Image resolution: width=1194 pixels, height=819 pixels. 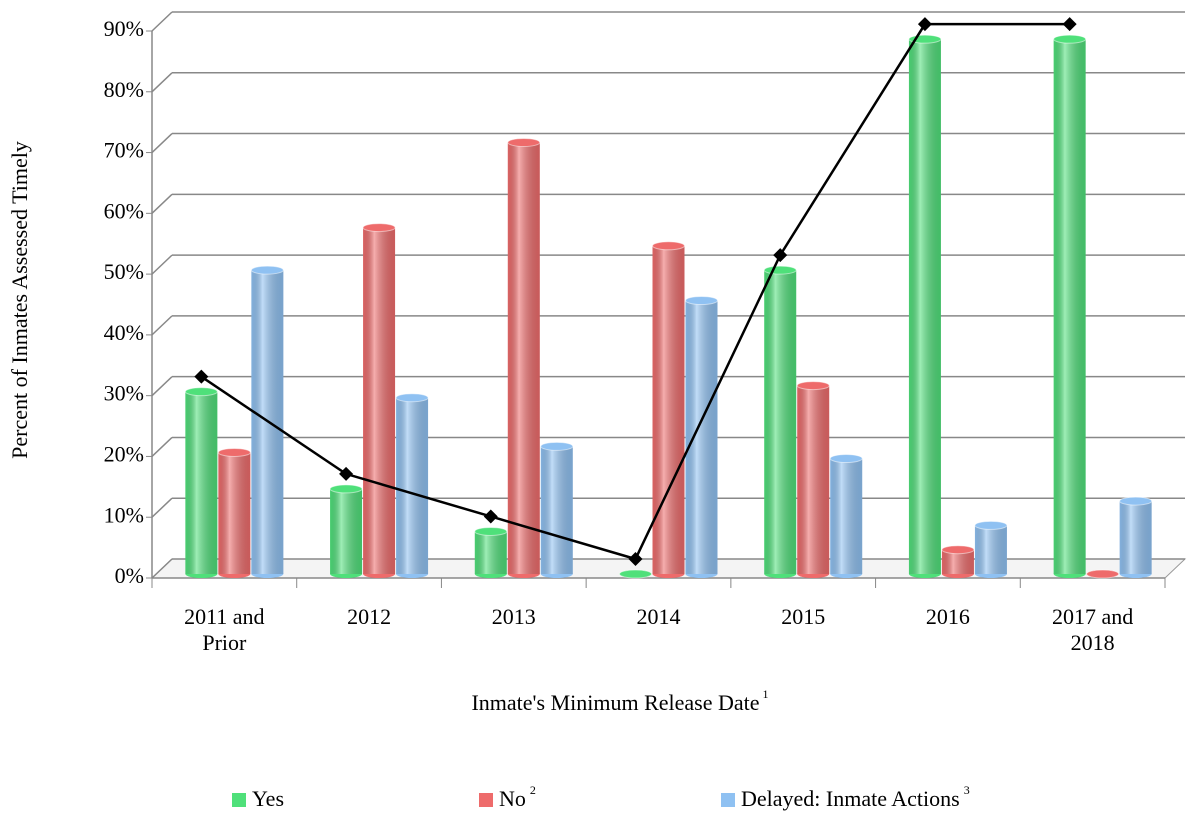 What do you see at coordinates (124, 393) in the screenshot?
I see `y-tick-label: 30%` at bounding box center [124, 393].